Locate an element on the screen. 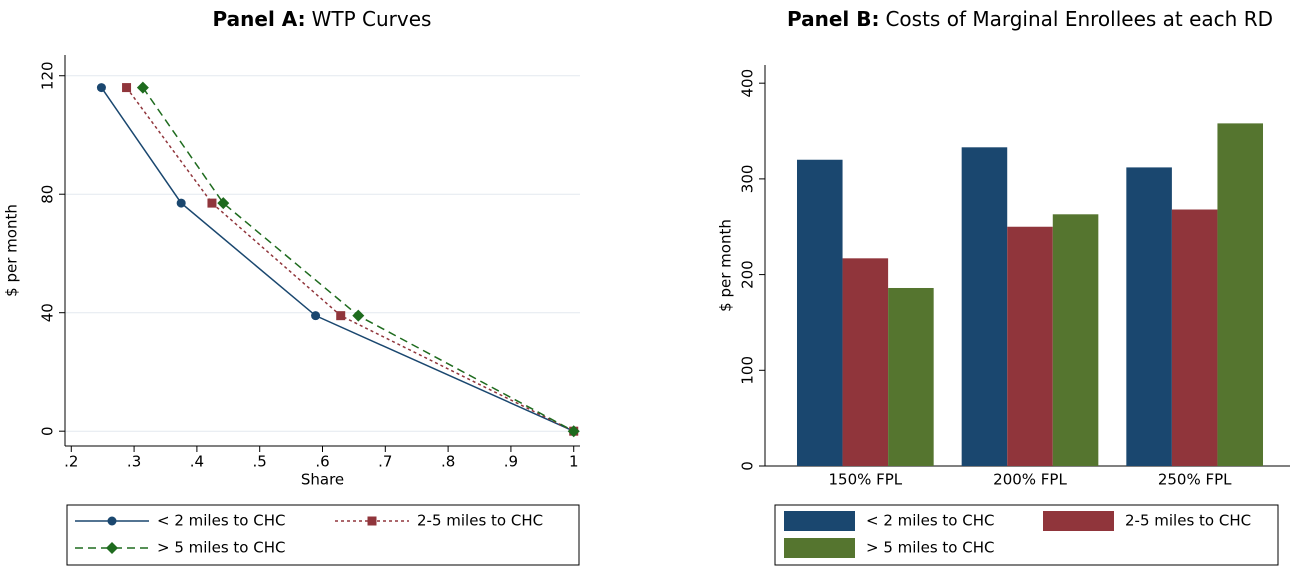 The image size is (1291, 566). x-tick-label: .6 is located at coordinates (322, 462).